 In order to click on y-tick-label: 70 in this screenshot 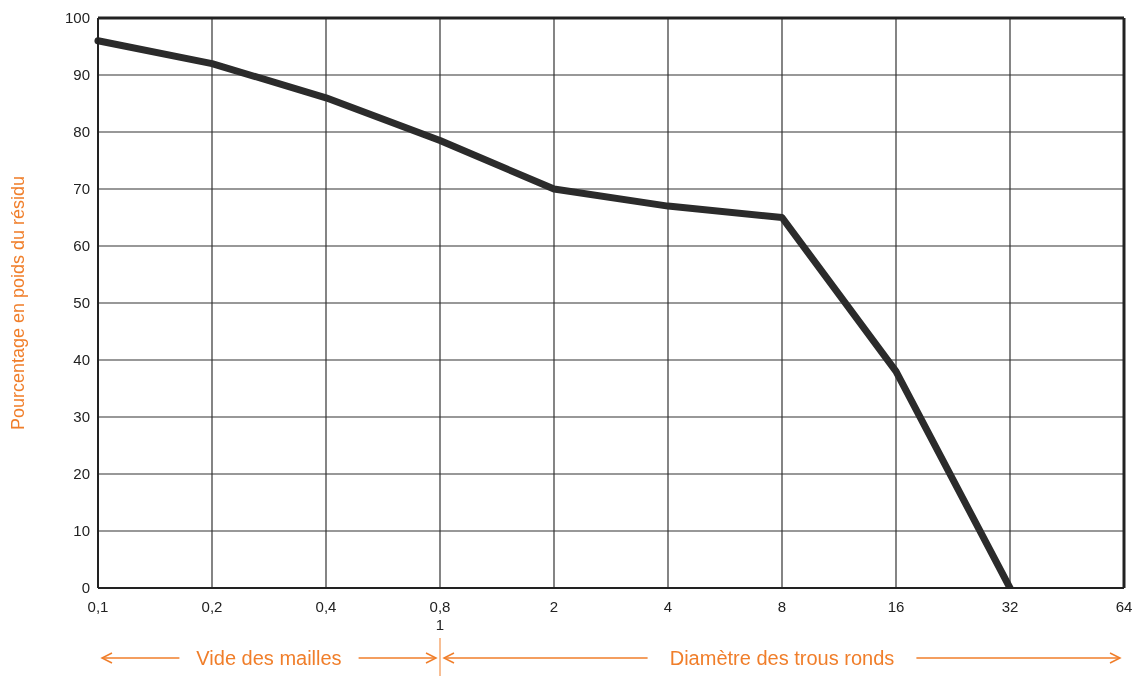, I will do `click(81, 189)`.